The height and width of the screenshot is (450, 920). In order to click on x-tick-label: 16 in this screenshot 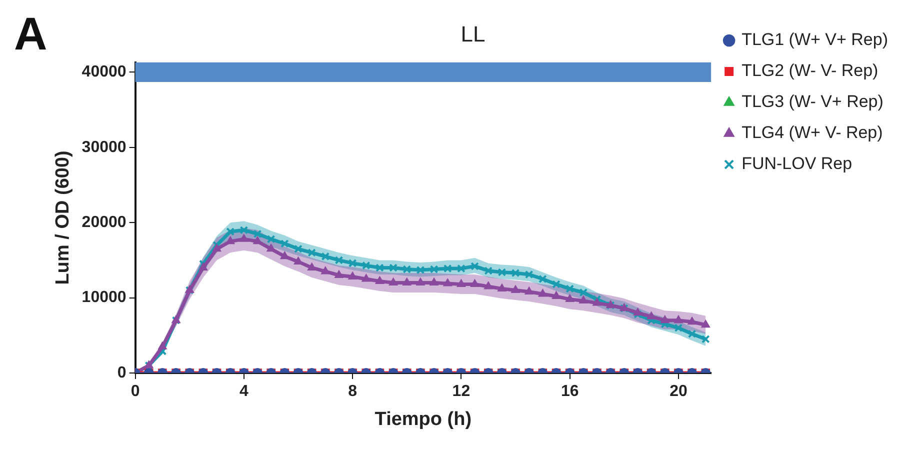, I will do `click(569, 391)`.